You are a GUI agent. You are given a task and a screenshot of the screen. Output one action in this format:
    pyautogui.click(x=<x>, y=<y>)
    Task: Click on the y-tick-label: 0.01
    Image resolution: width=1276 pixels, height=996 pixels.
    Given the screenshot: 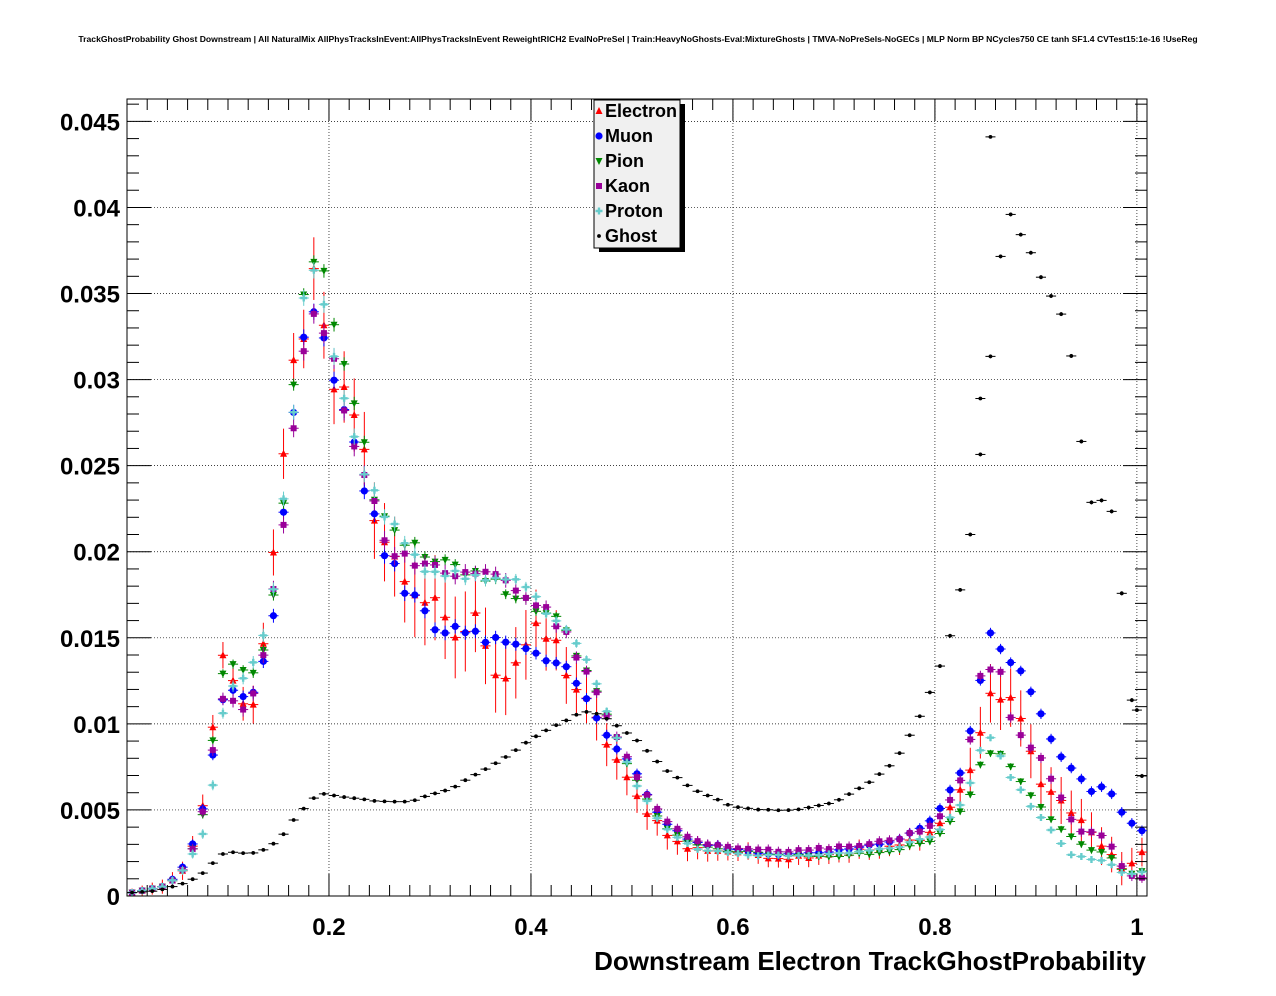 What is the action you would take?
    pyautogui.click(x=96, y=725)
    